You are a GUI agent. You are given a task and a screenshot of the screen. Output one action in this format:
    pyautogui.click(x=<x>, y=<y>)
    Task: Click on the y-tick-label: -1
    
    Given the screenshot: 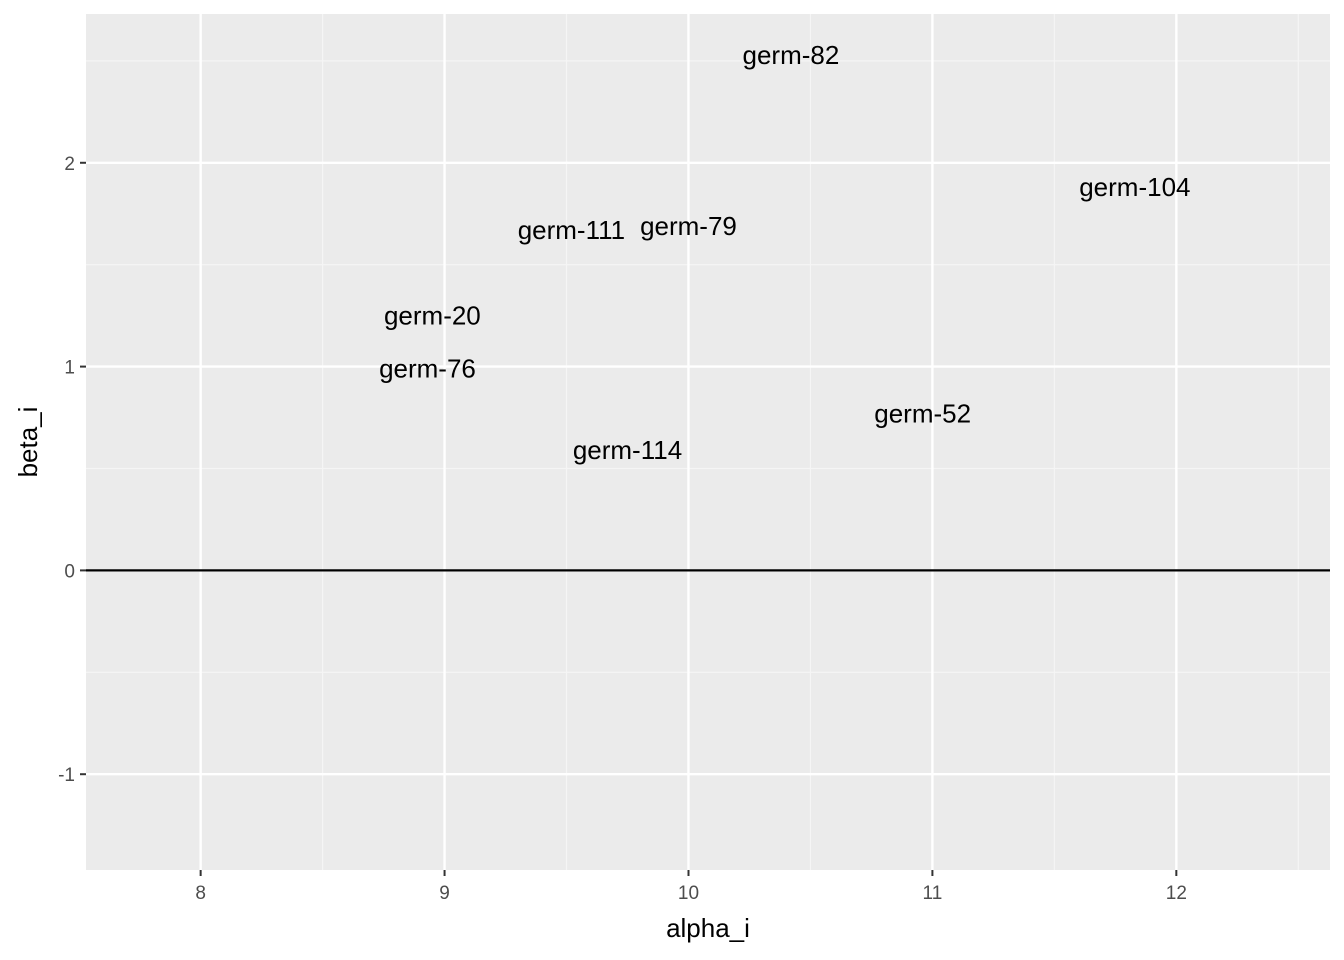 What is the action you would take?
    pyautogui.click(x=66, y=775)
    